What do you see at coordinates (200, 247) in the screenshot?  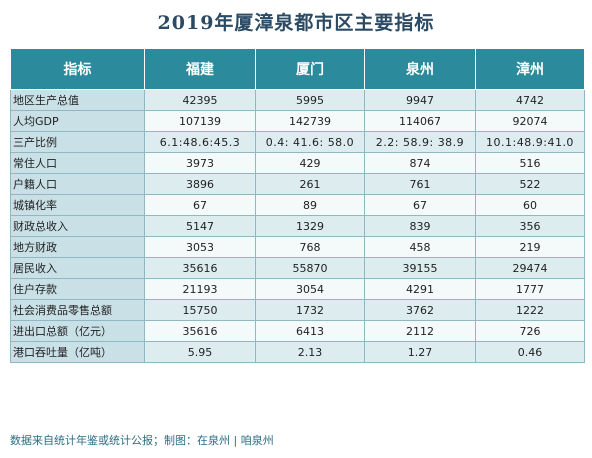 I see `table-cell: 3053` at bounding box center [200, 247].